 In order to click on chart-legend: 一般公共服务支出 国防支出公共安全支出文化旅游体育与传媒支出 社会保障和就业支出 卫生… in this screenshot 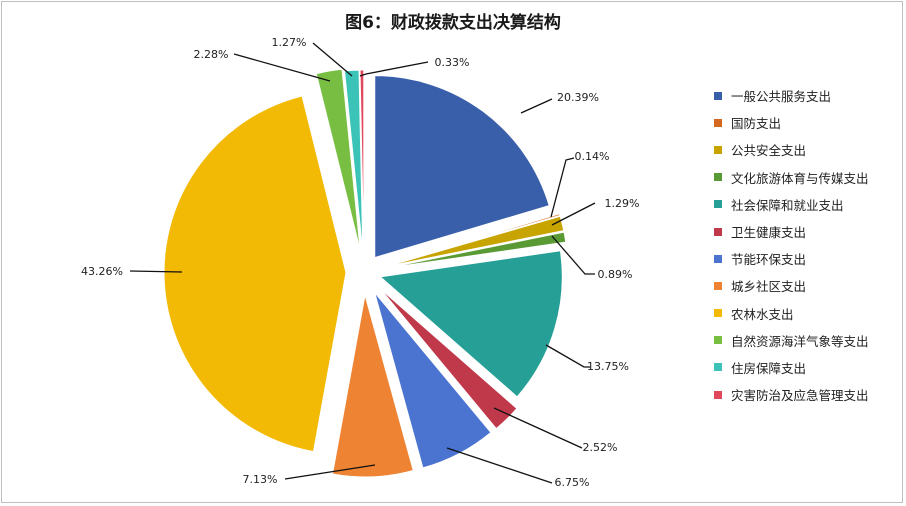, I will do `click(791, 245)`.